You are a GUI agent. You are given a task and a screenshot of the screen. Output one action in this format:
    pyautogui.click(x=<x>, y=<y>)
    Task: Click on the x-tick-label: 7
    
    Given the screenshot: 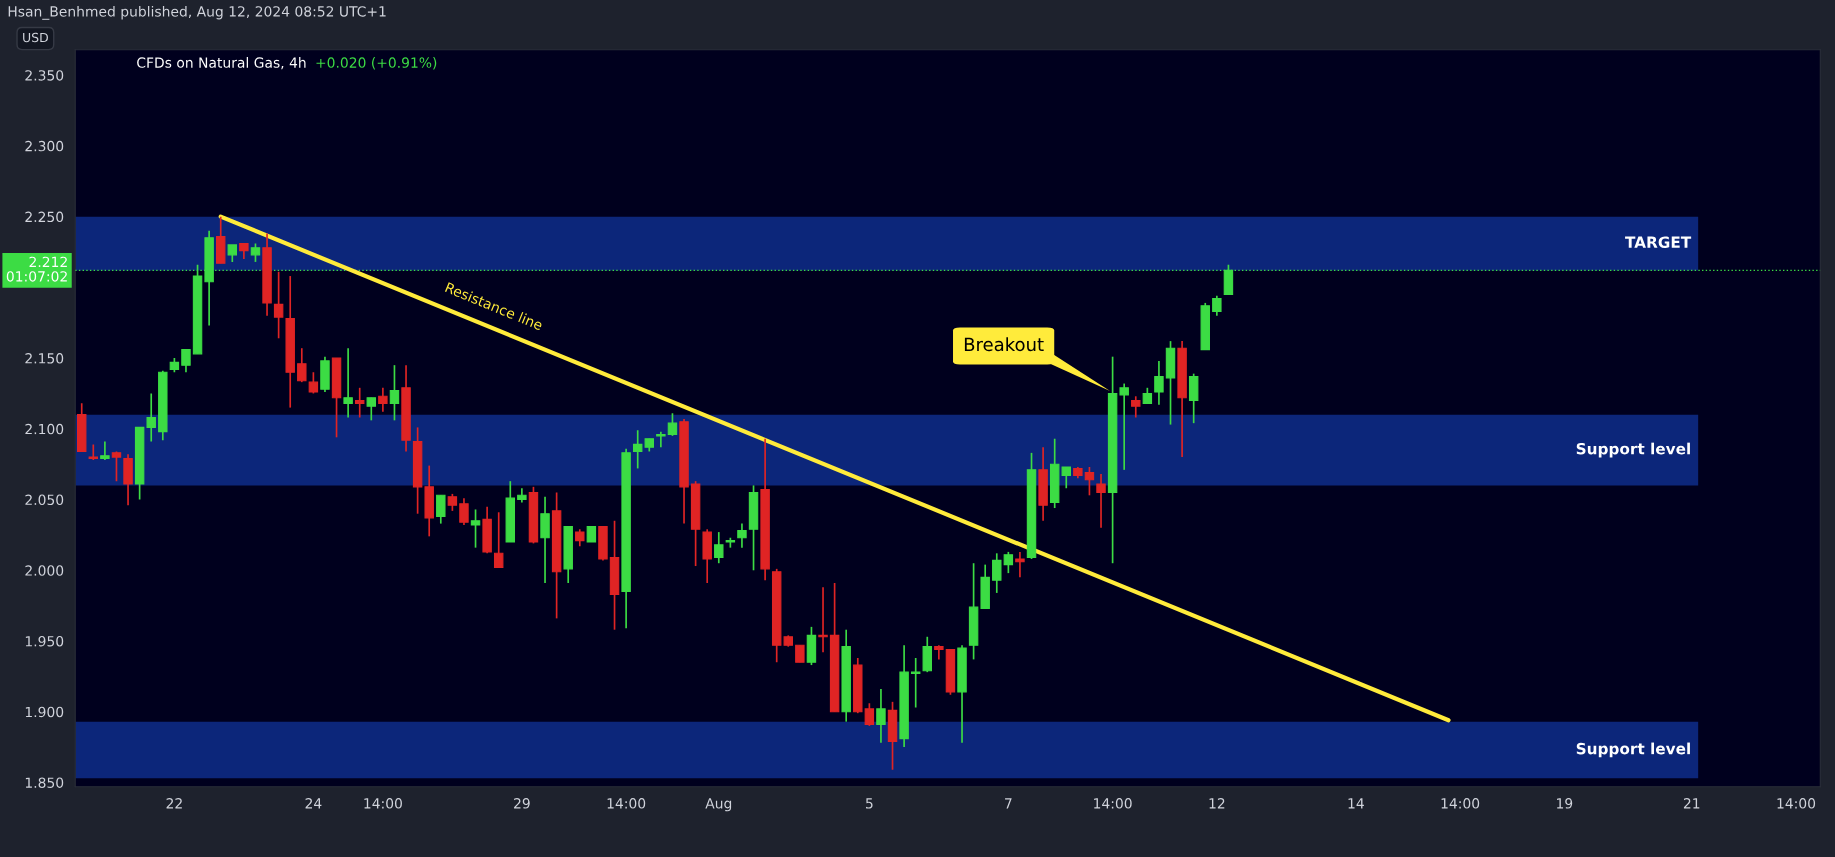 What is the action you would take?
    pyautogui.click(x=1008, y=803)
    